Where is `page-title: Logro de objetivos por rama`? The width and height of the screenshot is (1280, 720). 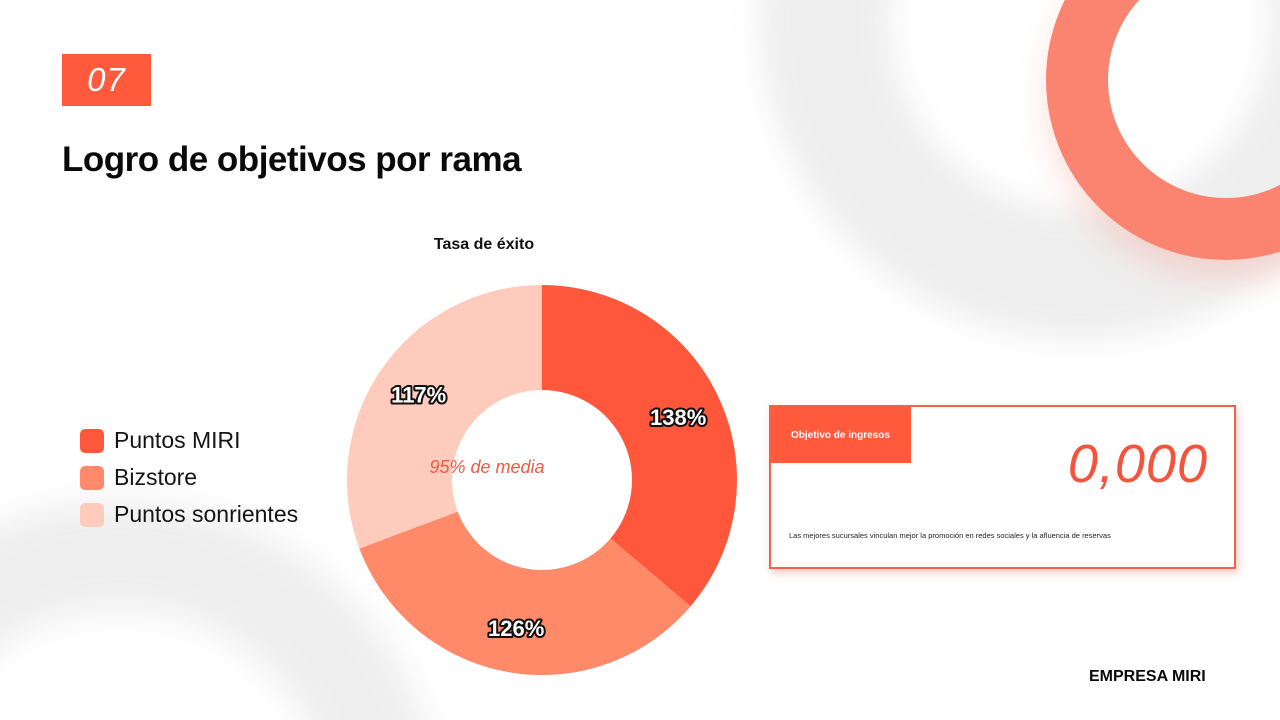 page-title: Logro de objetivos por rama is located at coordinates (292, 159).